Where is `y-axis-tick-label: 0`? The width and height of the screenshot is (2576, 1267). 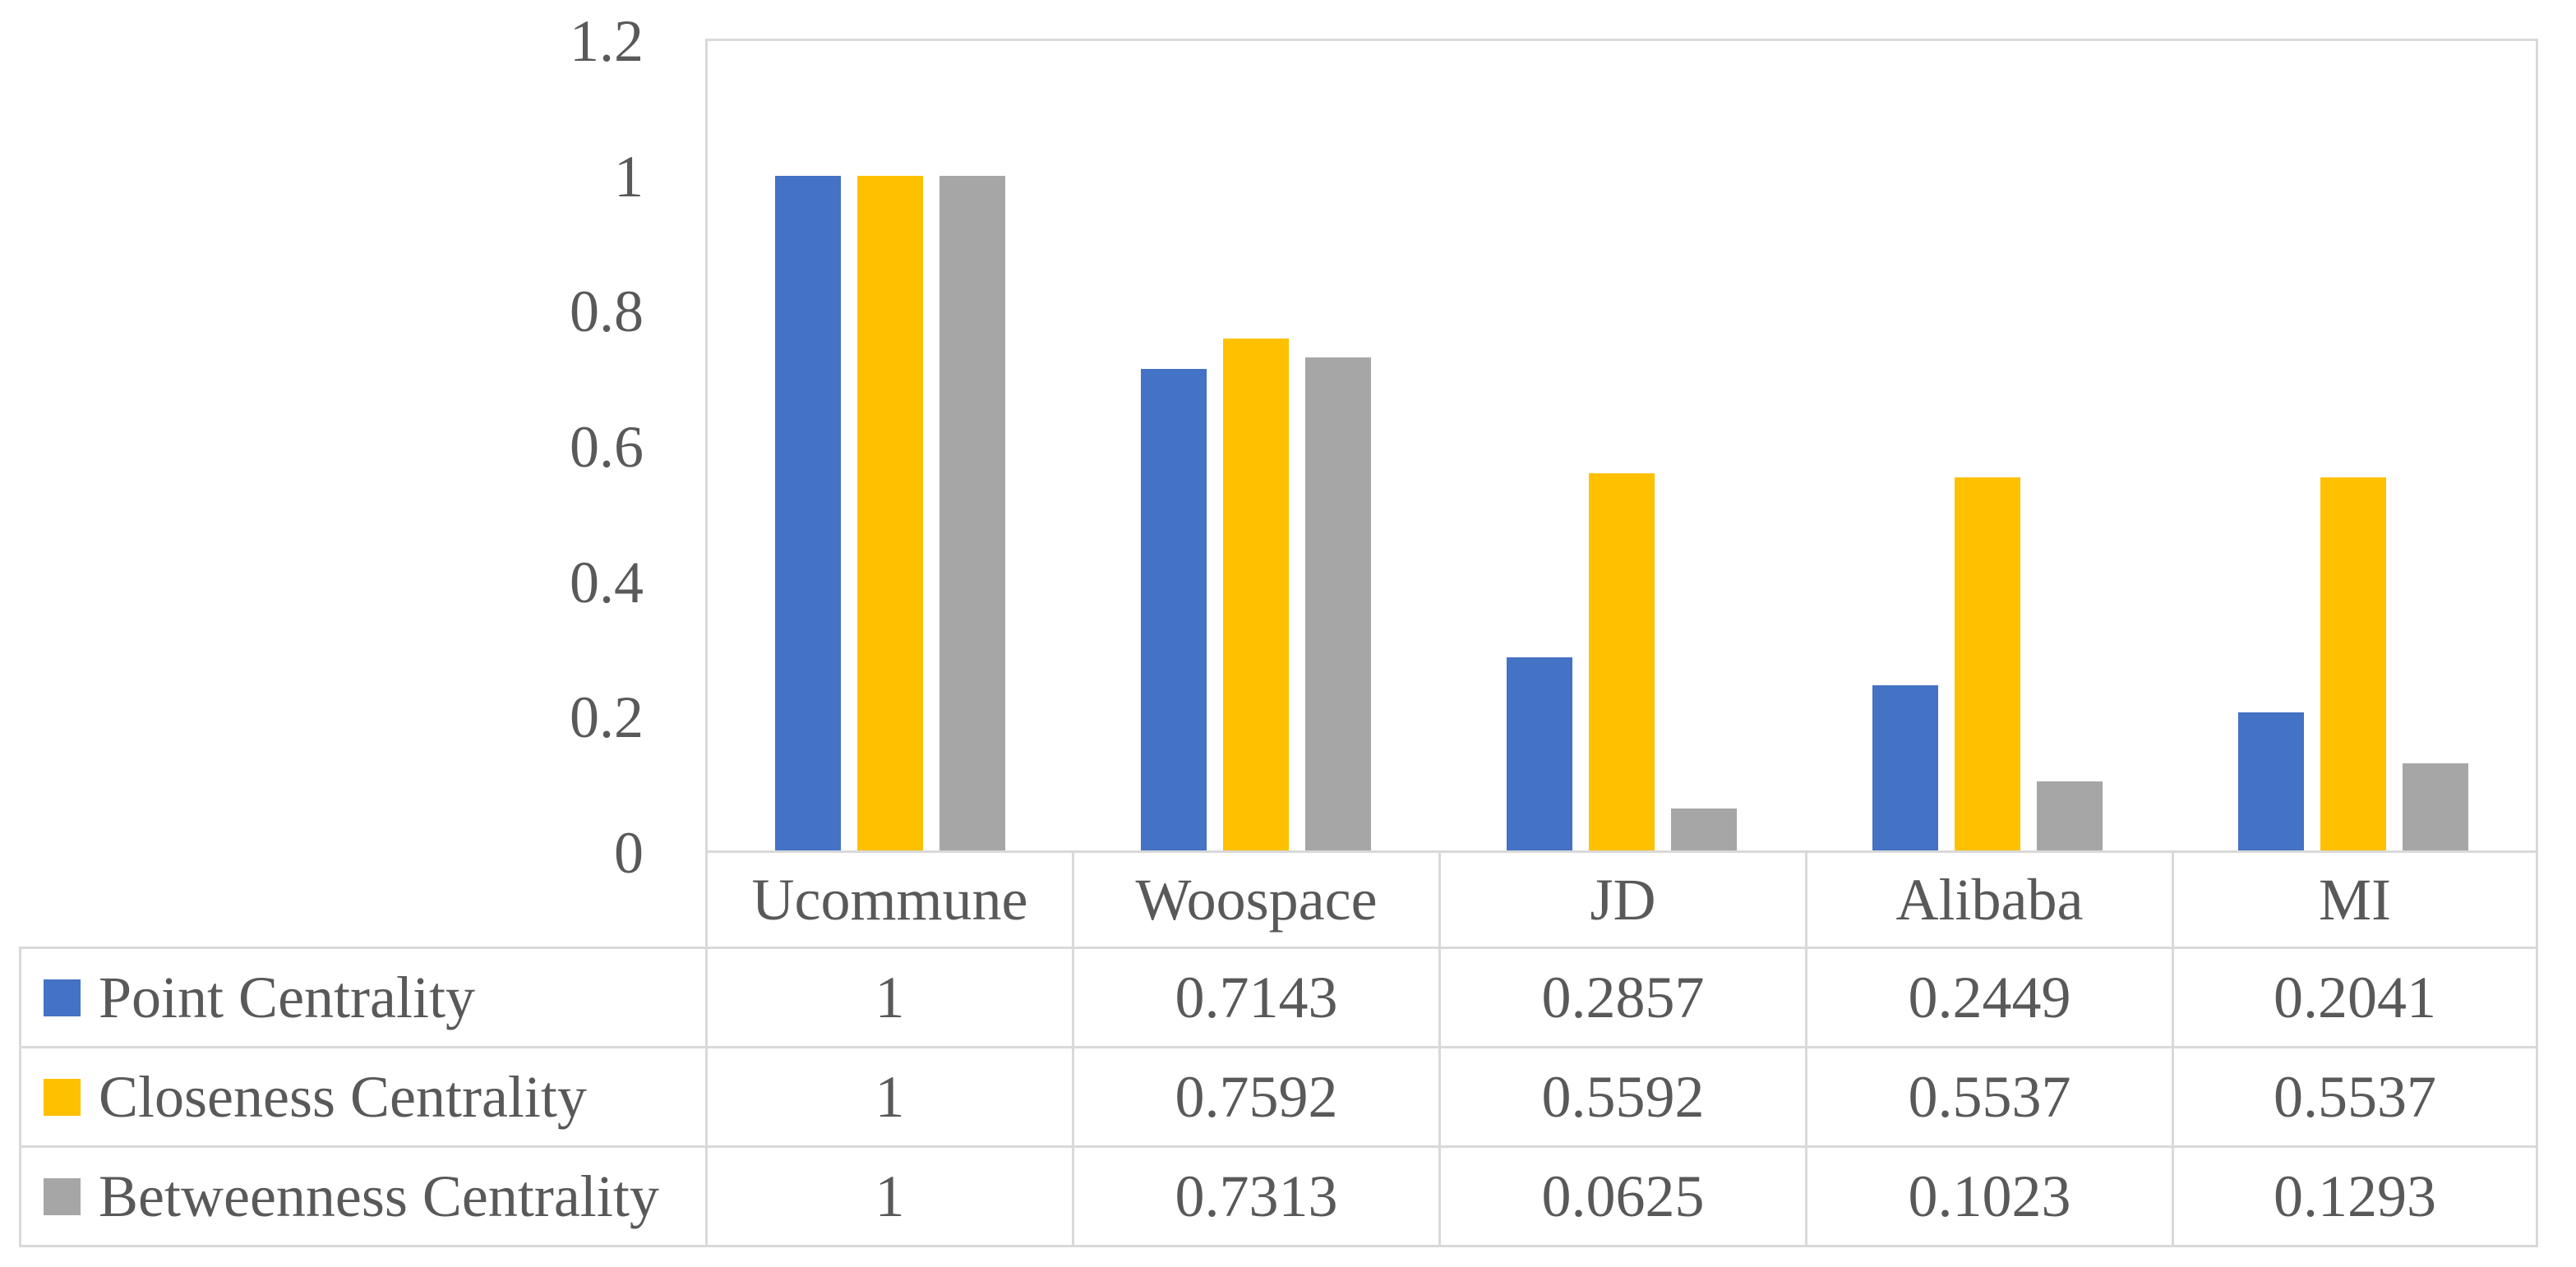 y-axis-tick-label: 0 is located at coordinates (629, 853).